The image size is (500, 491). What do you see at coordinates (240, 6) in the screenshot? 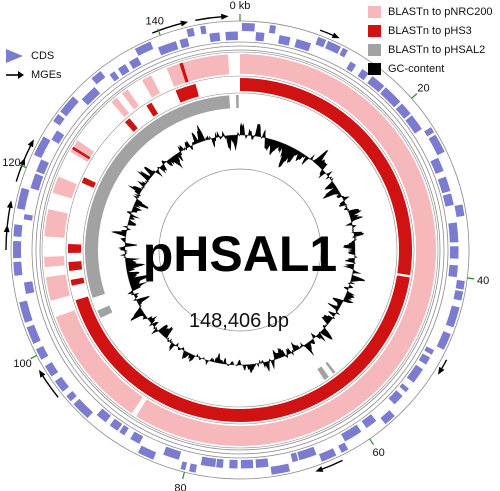
I see `tick-label: 0 kb` at bounding box center [240, 6].